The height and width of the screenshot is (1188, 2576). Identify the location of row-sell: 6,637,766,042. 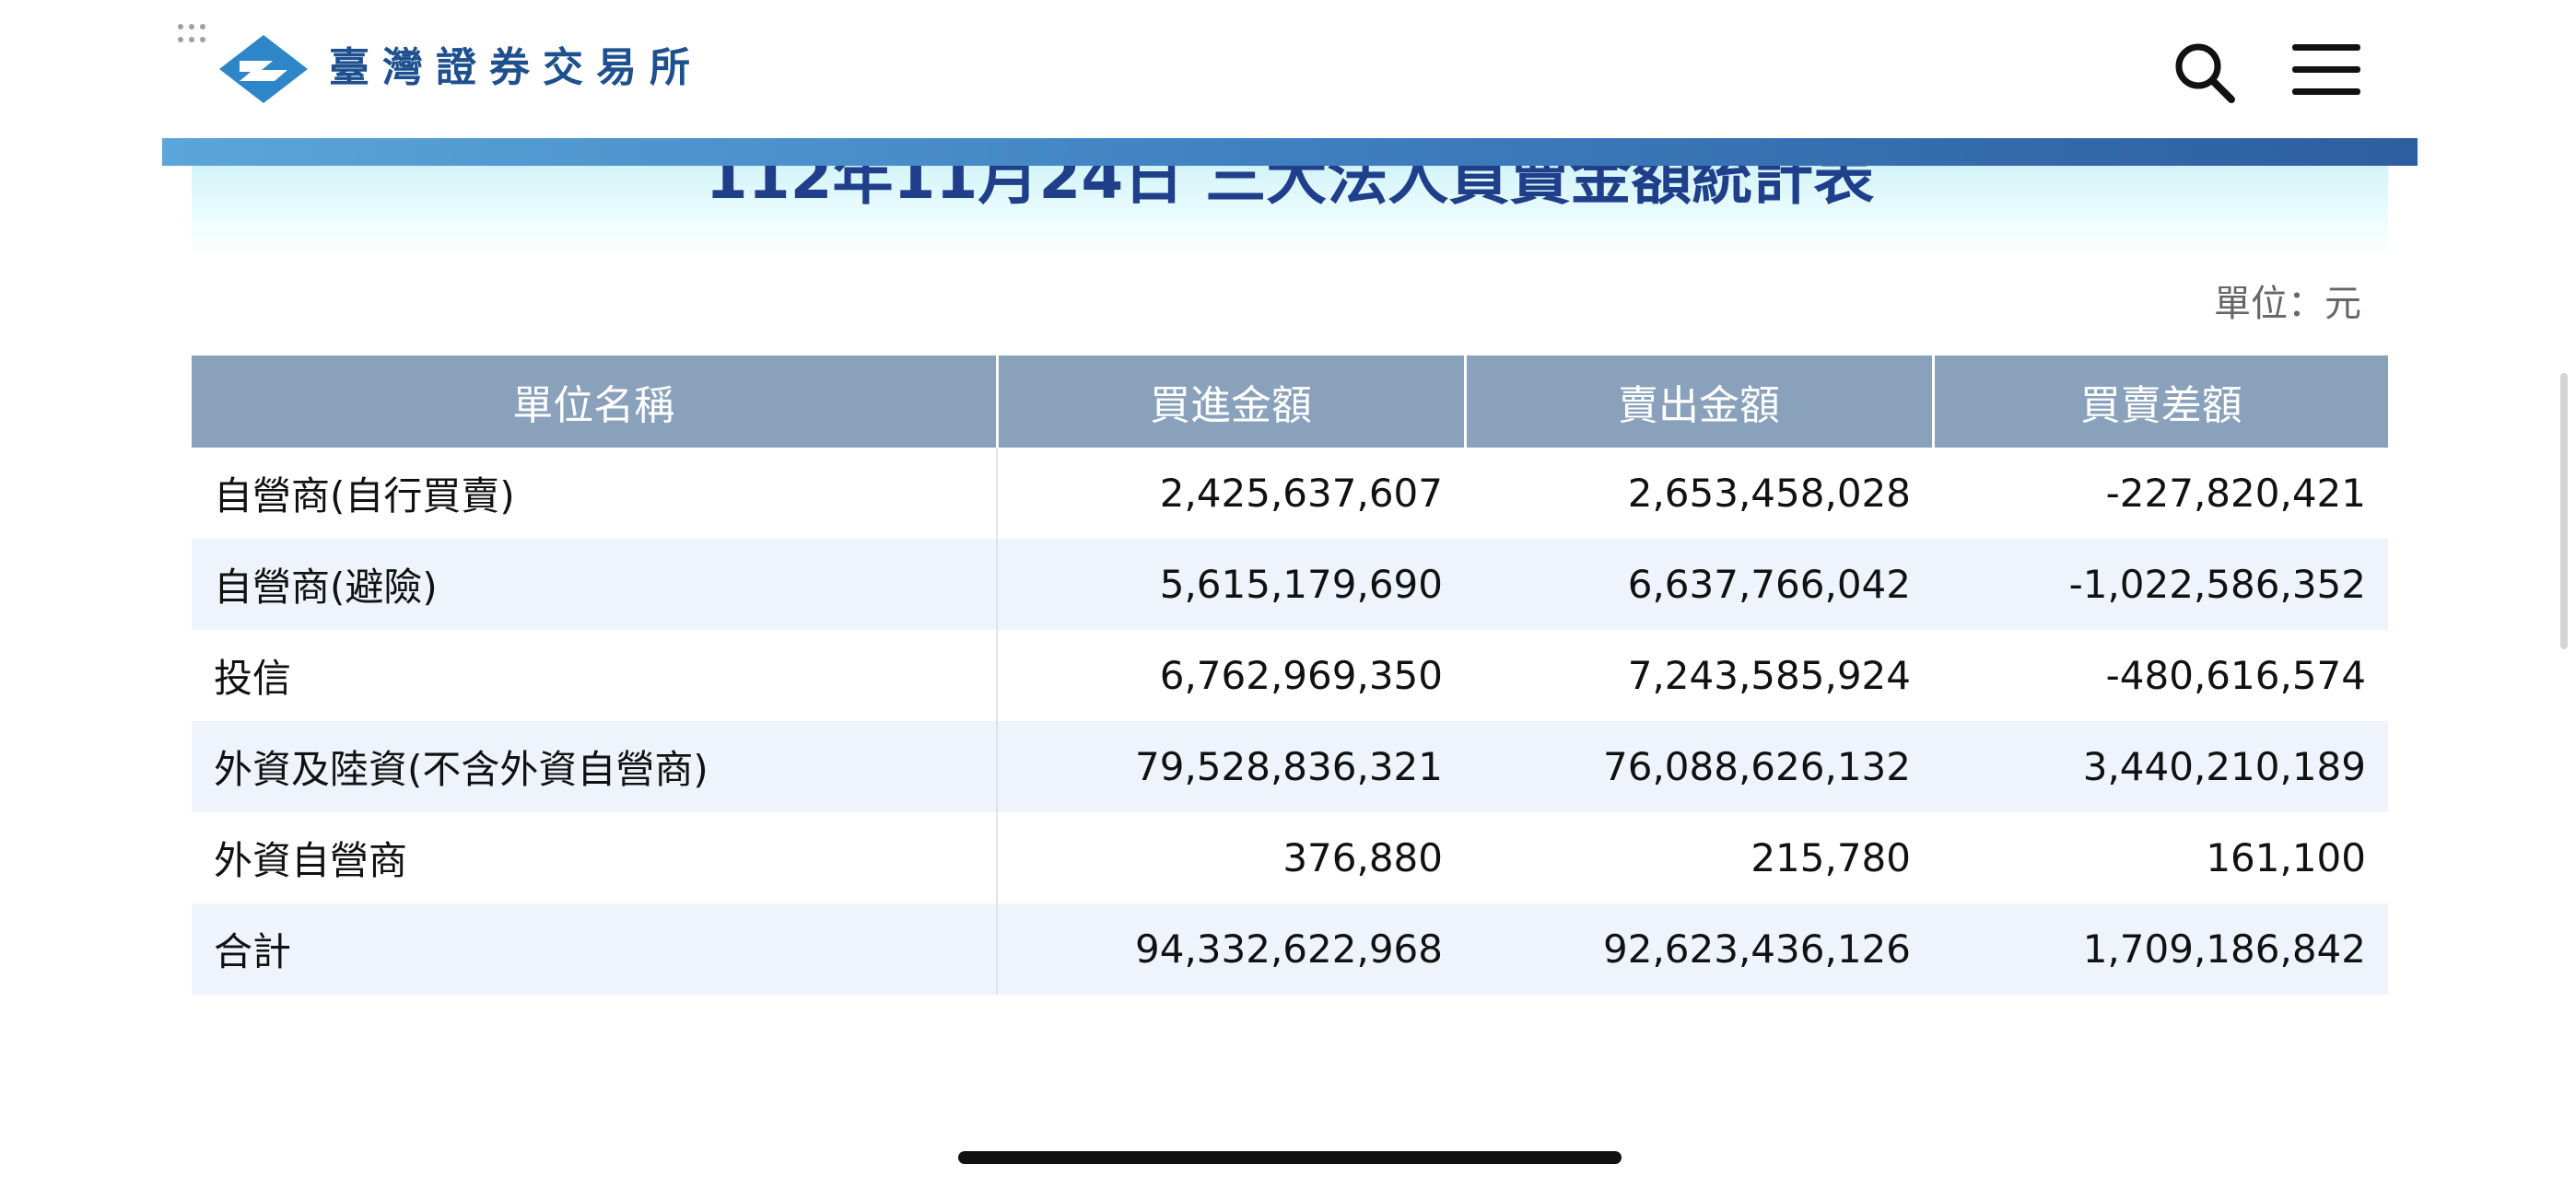
(1699, 584).